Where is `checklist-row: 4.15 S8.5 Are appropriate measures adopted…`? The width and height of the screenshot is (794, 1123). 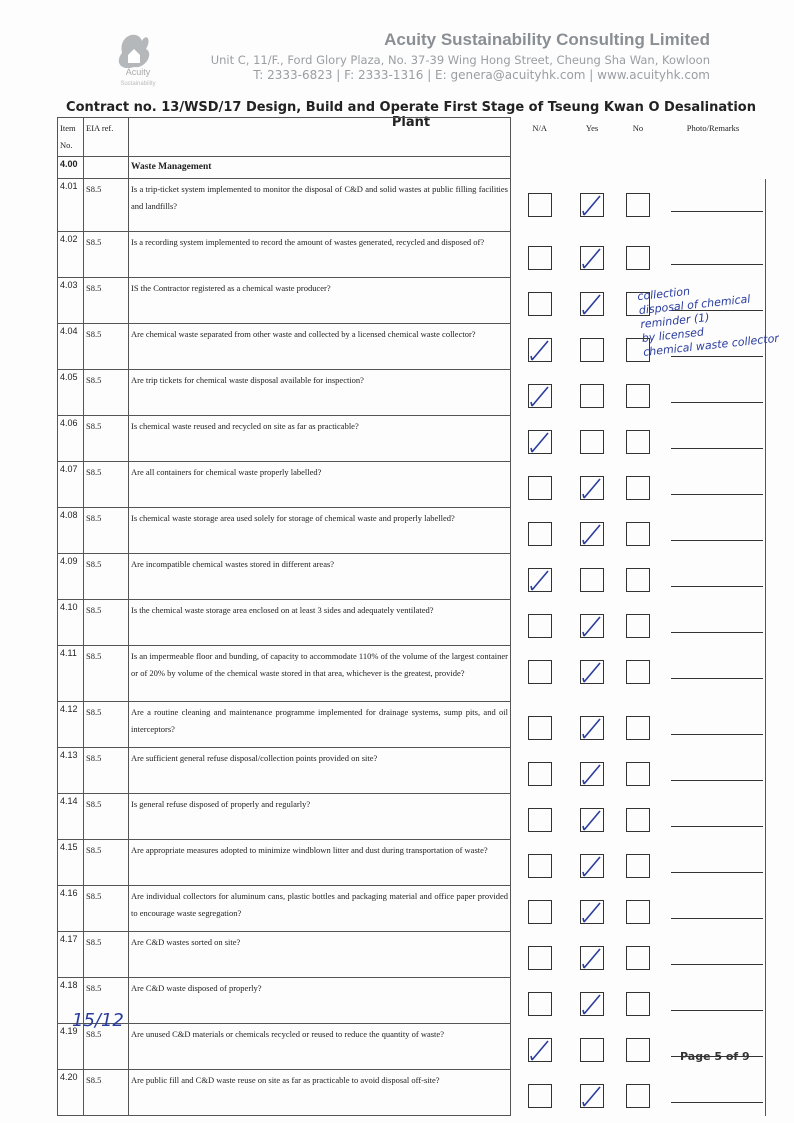 checklist-row: 4.15 S8.5 Are appropriate measures adopted… is located at coordinates (411, 862).